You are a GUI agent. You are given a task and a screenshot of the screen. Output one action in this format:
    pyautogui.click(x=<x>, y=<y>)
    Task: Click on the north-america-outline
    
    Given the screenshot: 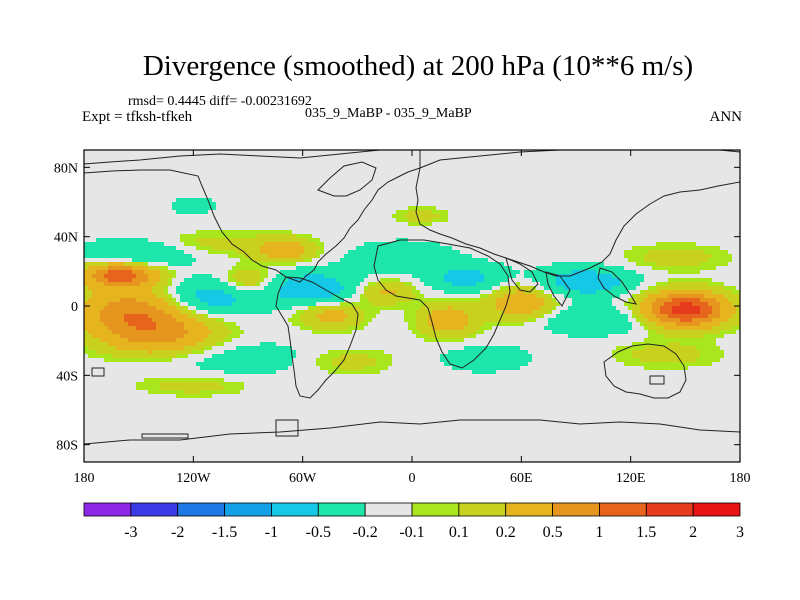 What is the action you would take?
    pyautogui.click(x=252, y=216)
    